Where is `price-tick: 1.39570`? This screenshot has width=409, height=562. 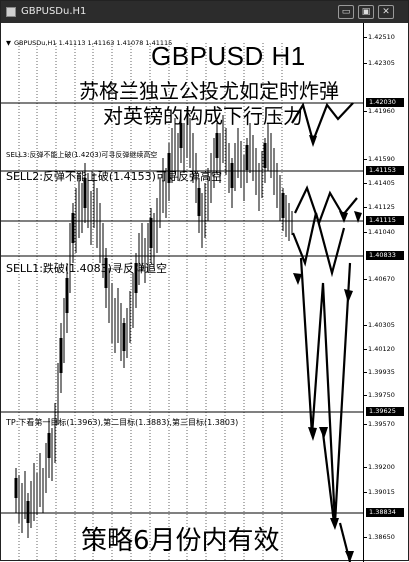
price-tick: 1.39570 is located at coordinates (379, 424).